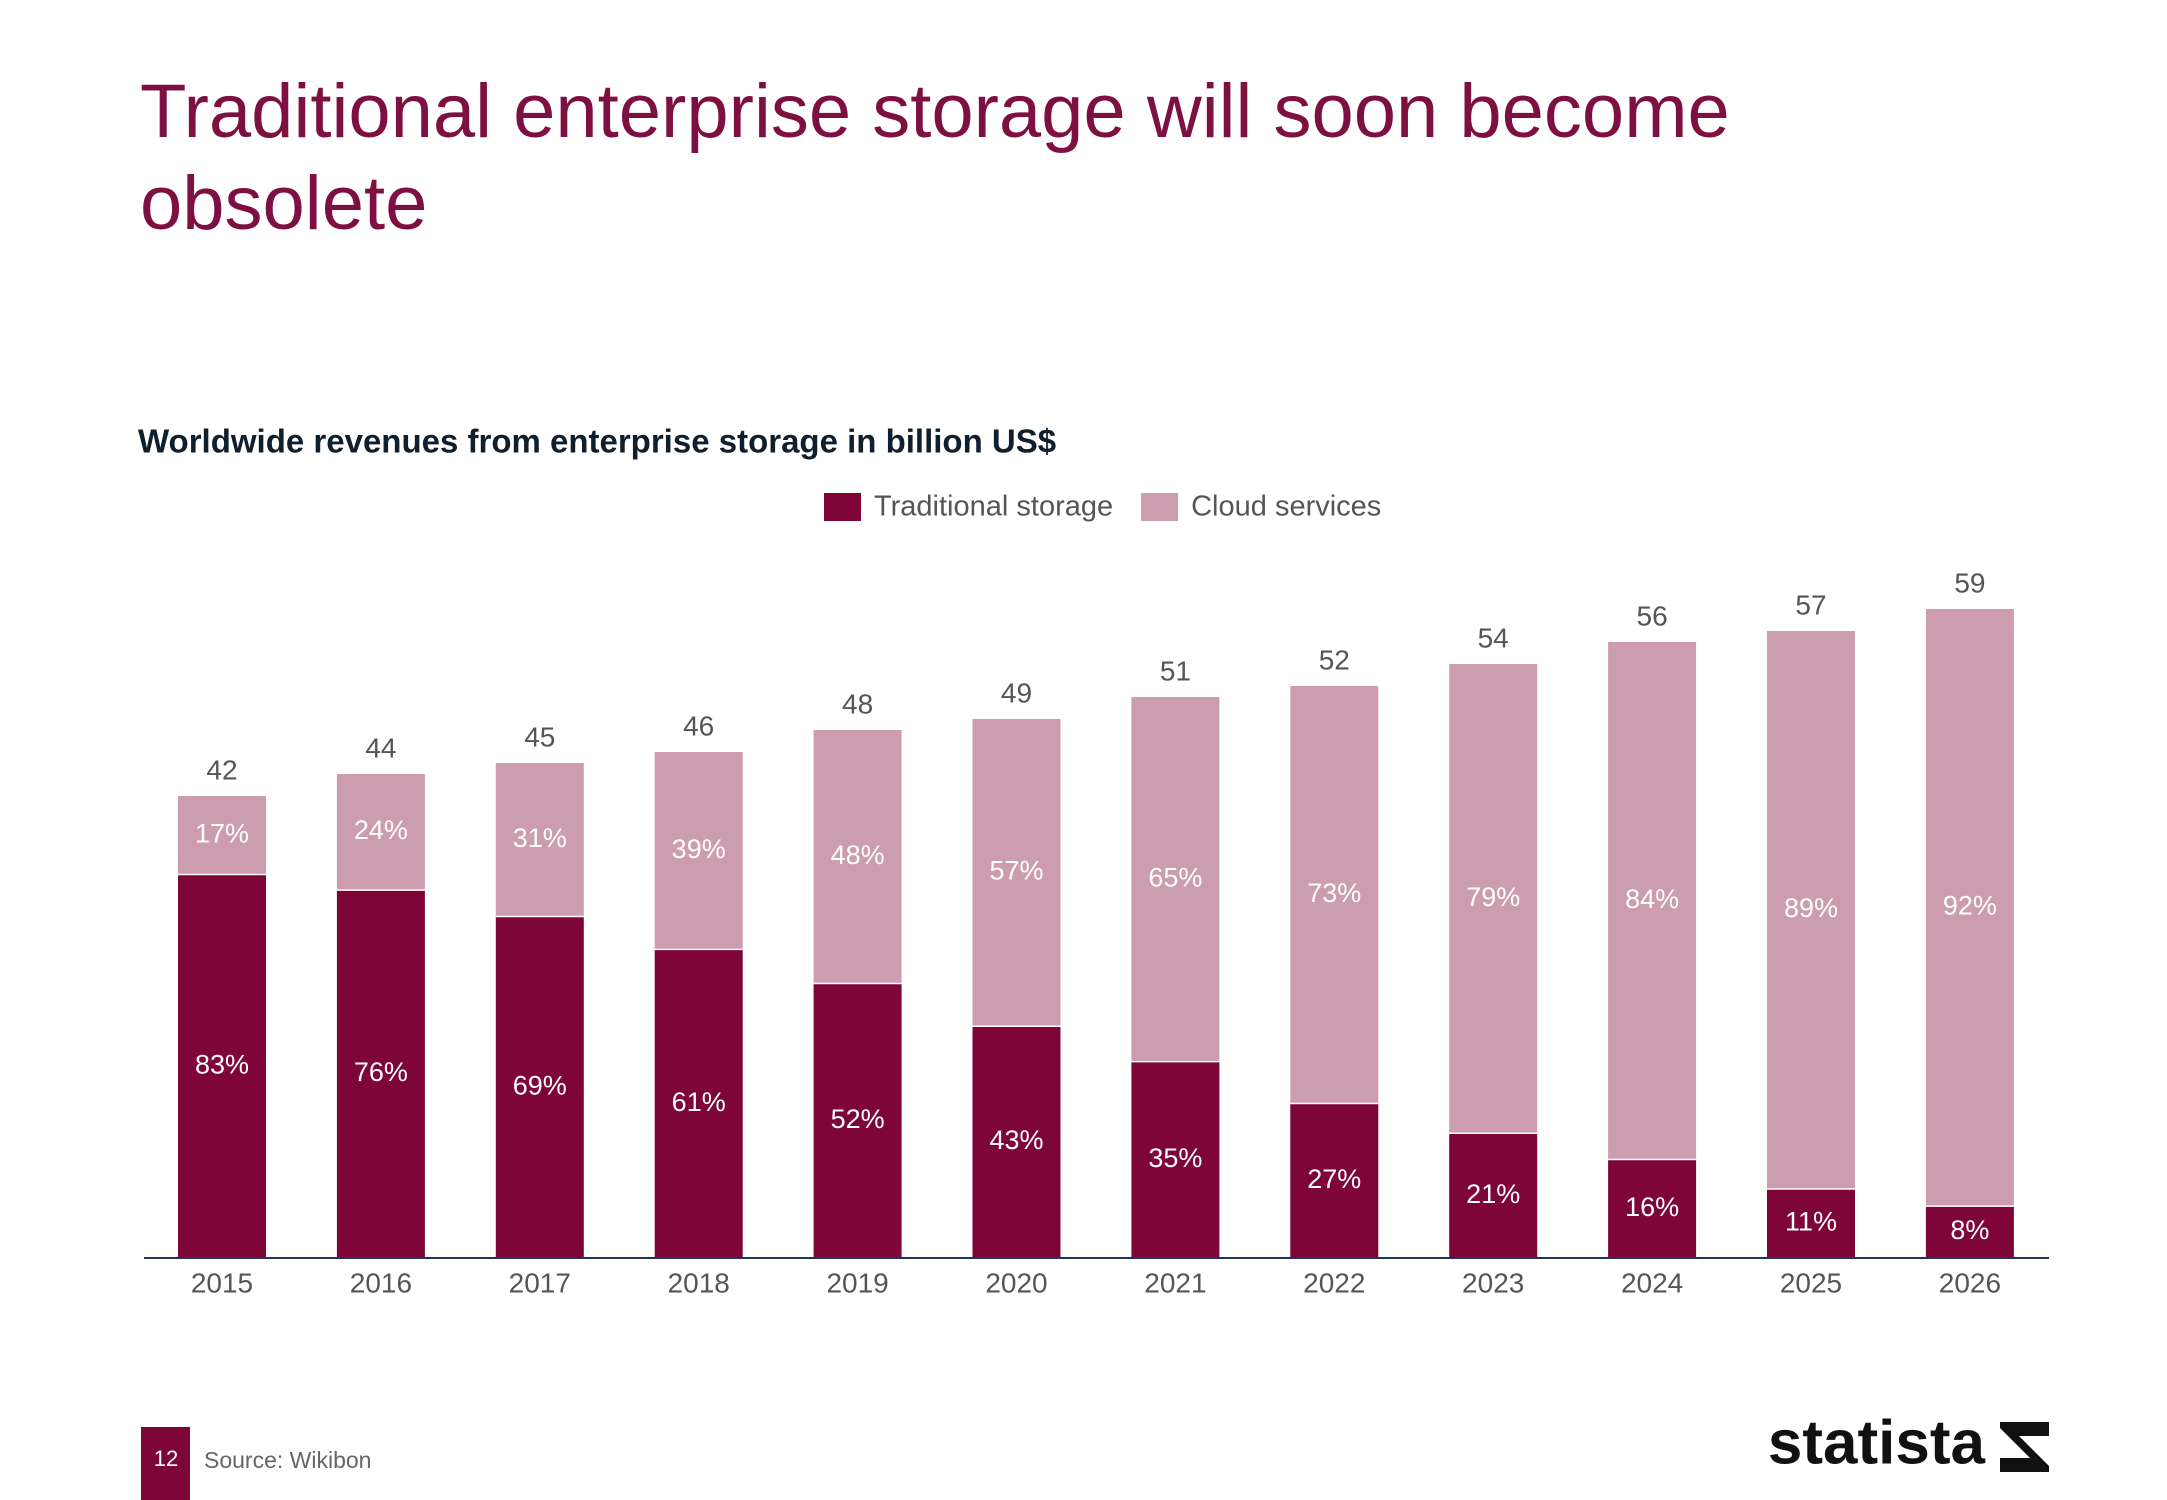  What do you see at coordinates (857, 703) in the screenshot?
I see `total-label: 48` at bounding box center [857, 703].